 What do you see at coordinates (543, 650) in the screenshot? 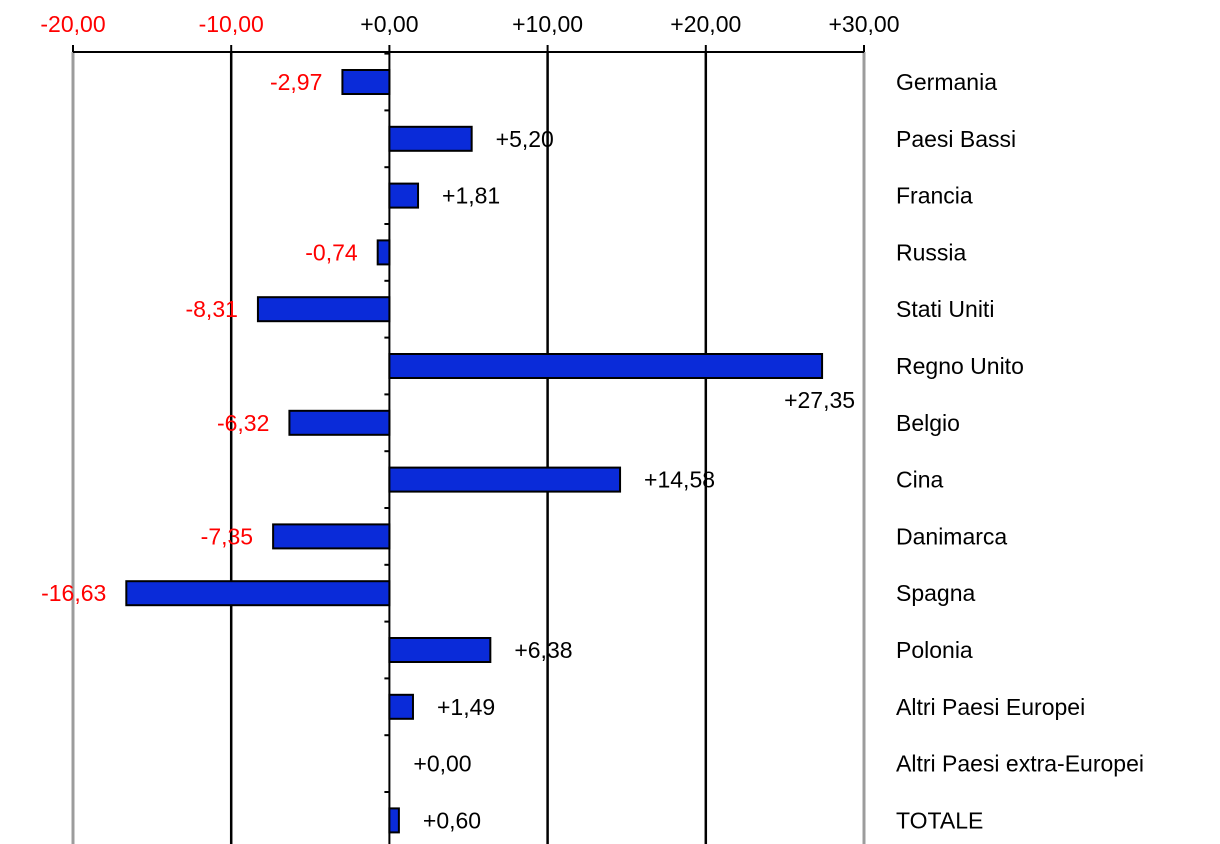
I see `value-label: +6,38` at bounding box center [543, 650].